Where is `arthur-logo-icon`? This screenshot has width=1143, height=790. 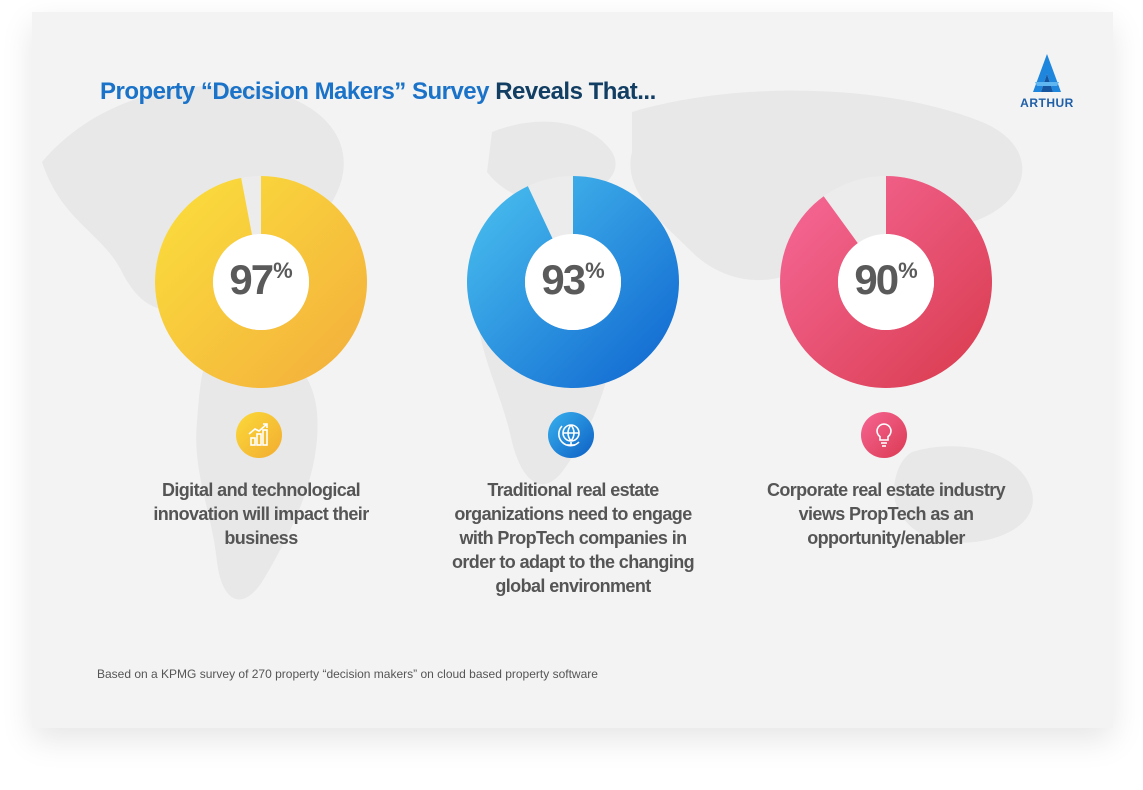 arthur-logo-icon is located at coordinates (1047, 73).